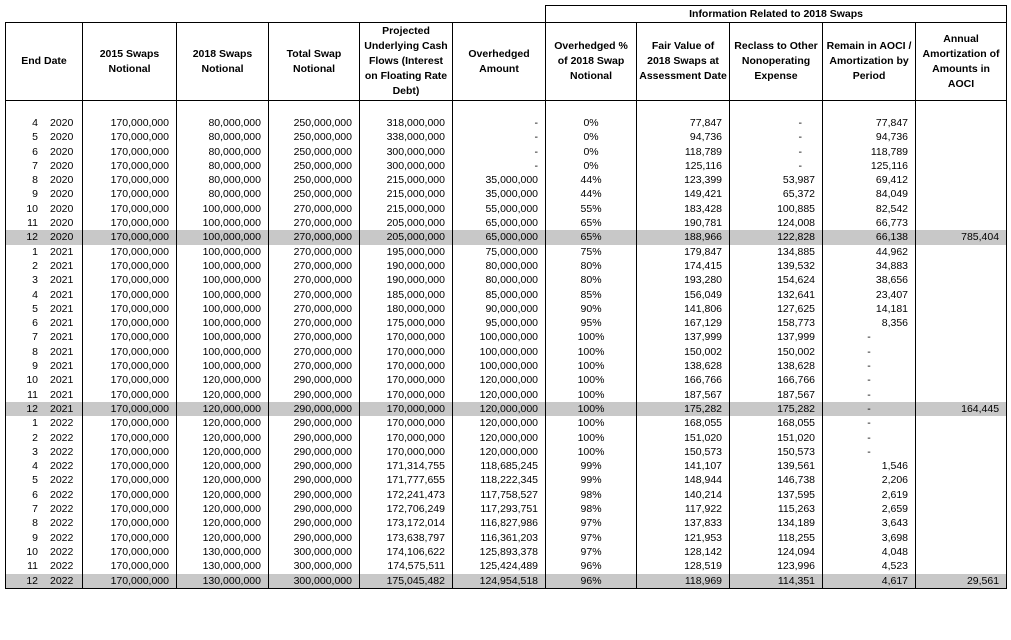 This screenshot has height=640, width=1011. I want to click on cell: 100,000,000, so click(222, 266).